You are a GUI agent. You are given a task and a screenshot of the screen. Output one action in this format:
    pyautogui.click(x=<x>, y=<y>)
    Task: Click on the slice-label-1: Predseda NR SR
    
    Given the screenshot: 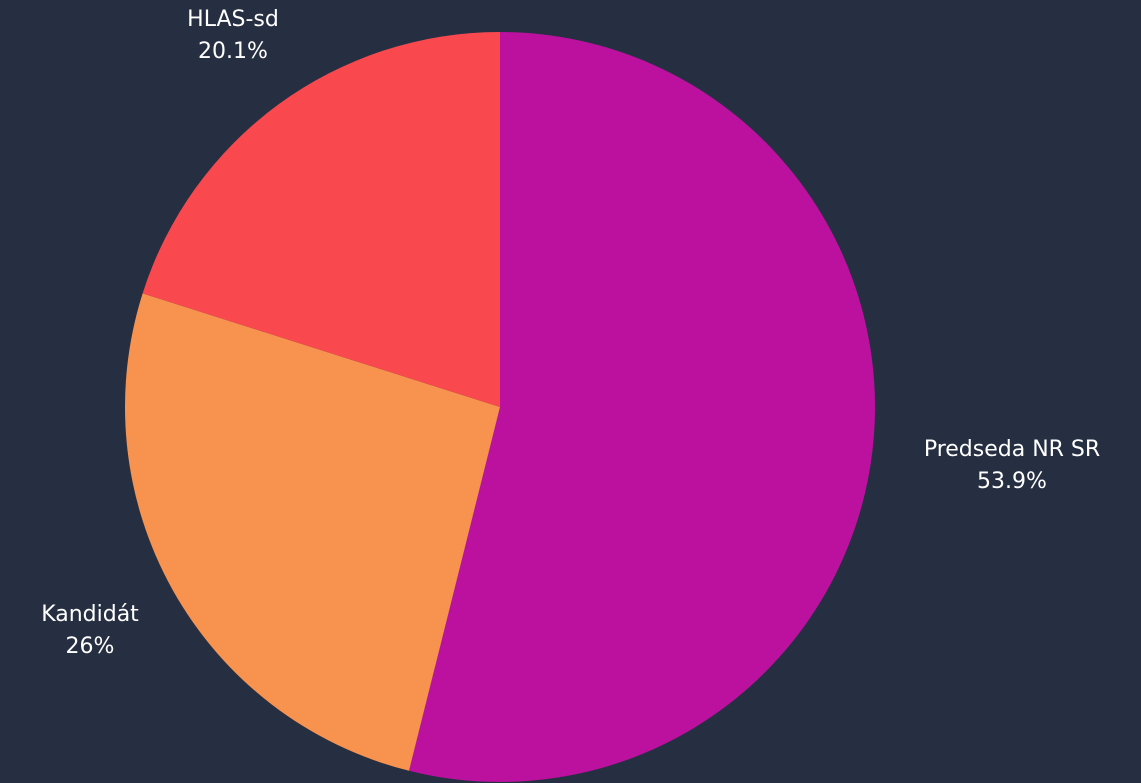 What is the action you would take?
    pyautogui.click(x=1012, y=449)
    